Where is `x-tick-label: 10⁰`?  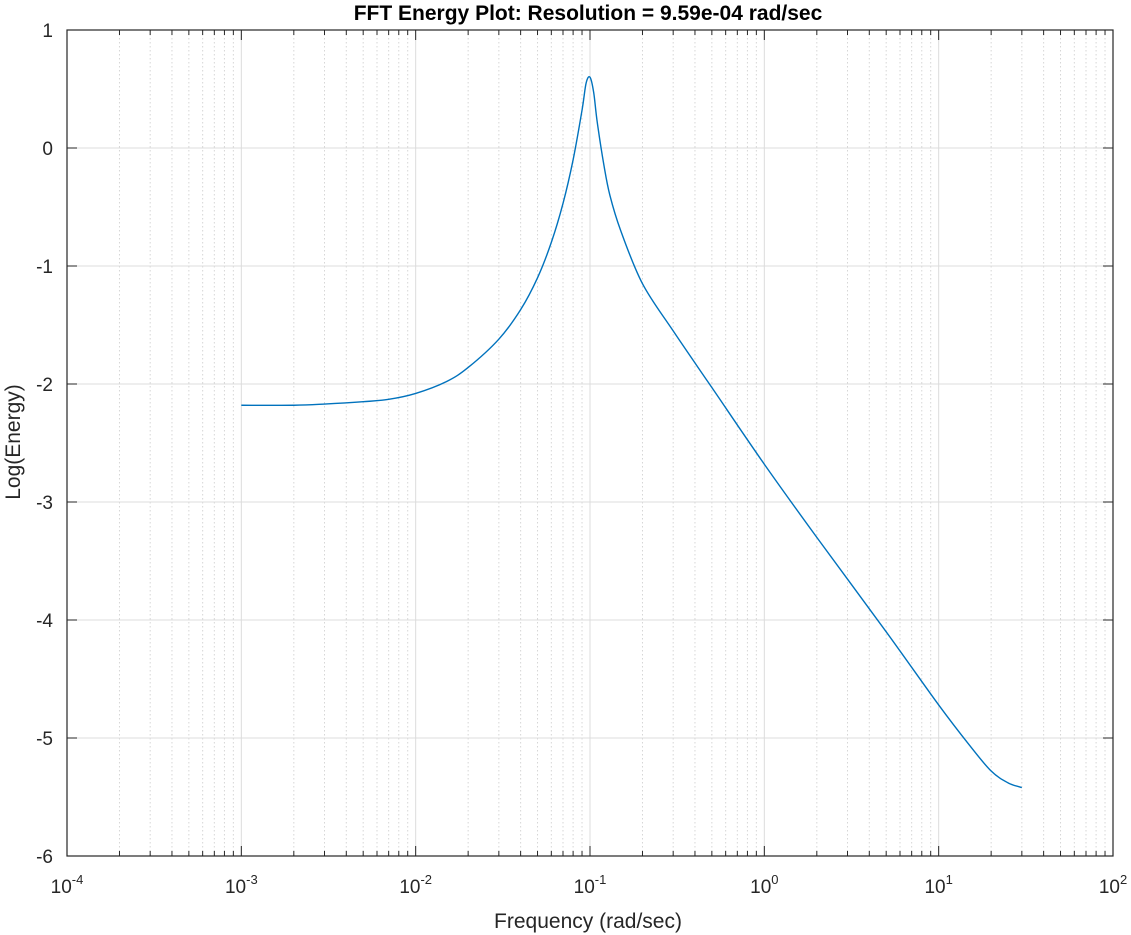 x-tick-label: 10⁰ is located at coordinates (764, 885).